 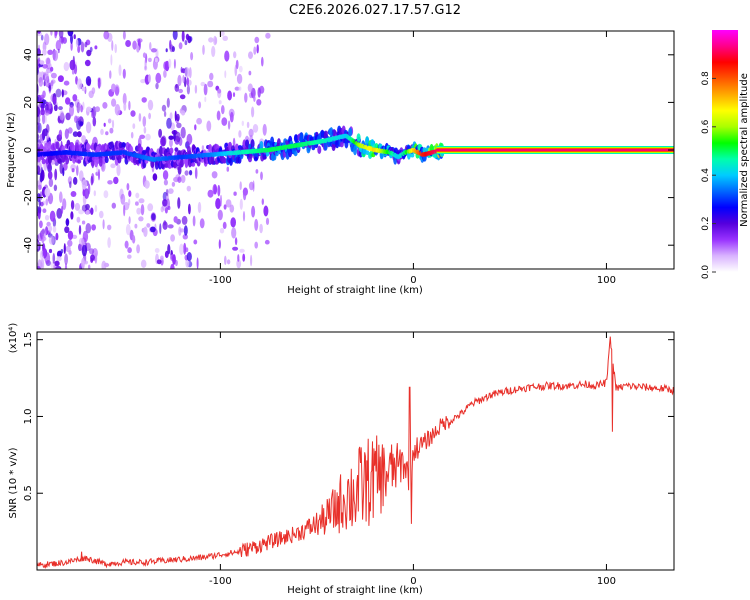 I want to click on spectrogram-y-tick-label: -40, so click(x=28, y=245).